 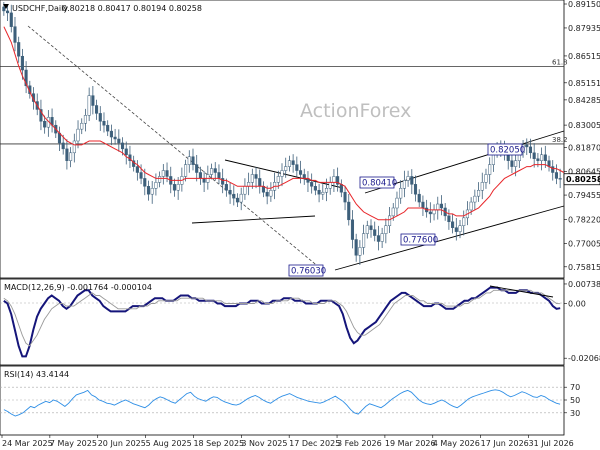 What do you see at coordinates (282, 318) in the screenshot?
I see `macd-signal-line` at bounding box center [282, 318].